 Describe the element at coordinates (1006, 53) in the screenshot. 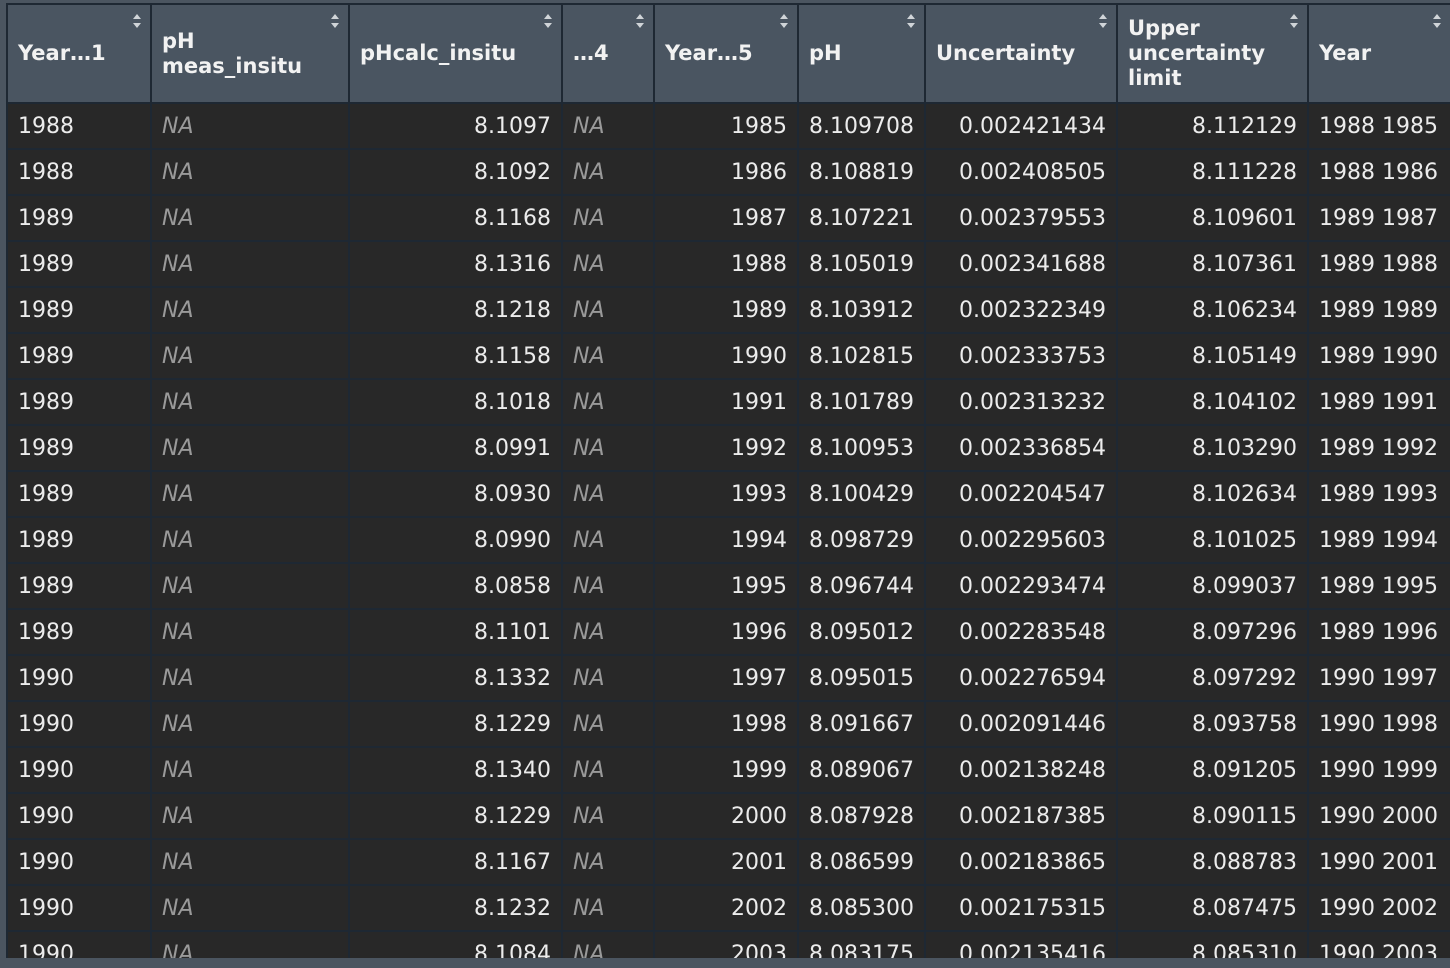

I see `column-label: Uncertainty` at that location.